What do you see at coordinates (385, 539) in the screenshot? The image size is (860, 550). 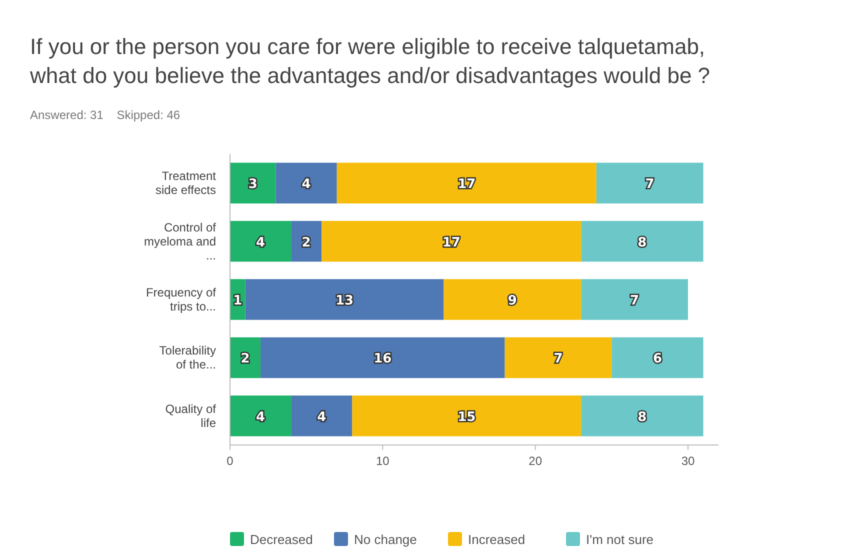 I see `legend-label: No change` at bounding box center [385, 539].